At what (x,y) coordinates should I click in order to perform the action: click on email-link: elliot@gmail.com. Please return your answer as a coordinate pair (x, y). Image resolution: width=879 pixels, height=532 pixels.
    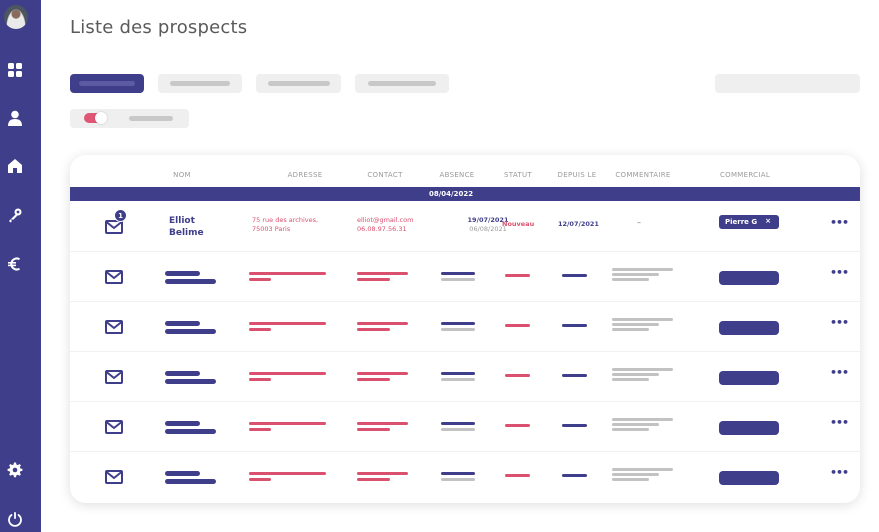
    Looking at the image, I should click on (385, 220).